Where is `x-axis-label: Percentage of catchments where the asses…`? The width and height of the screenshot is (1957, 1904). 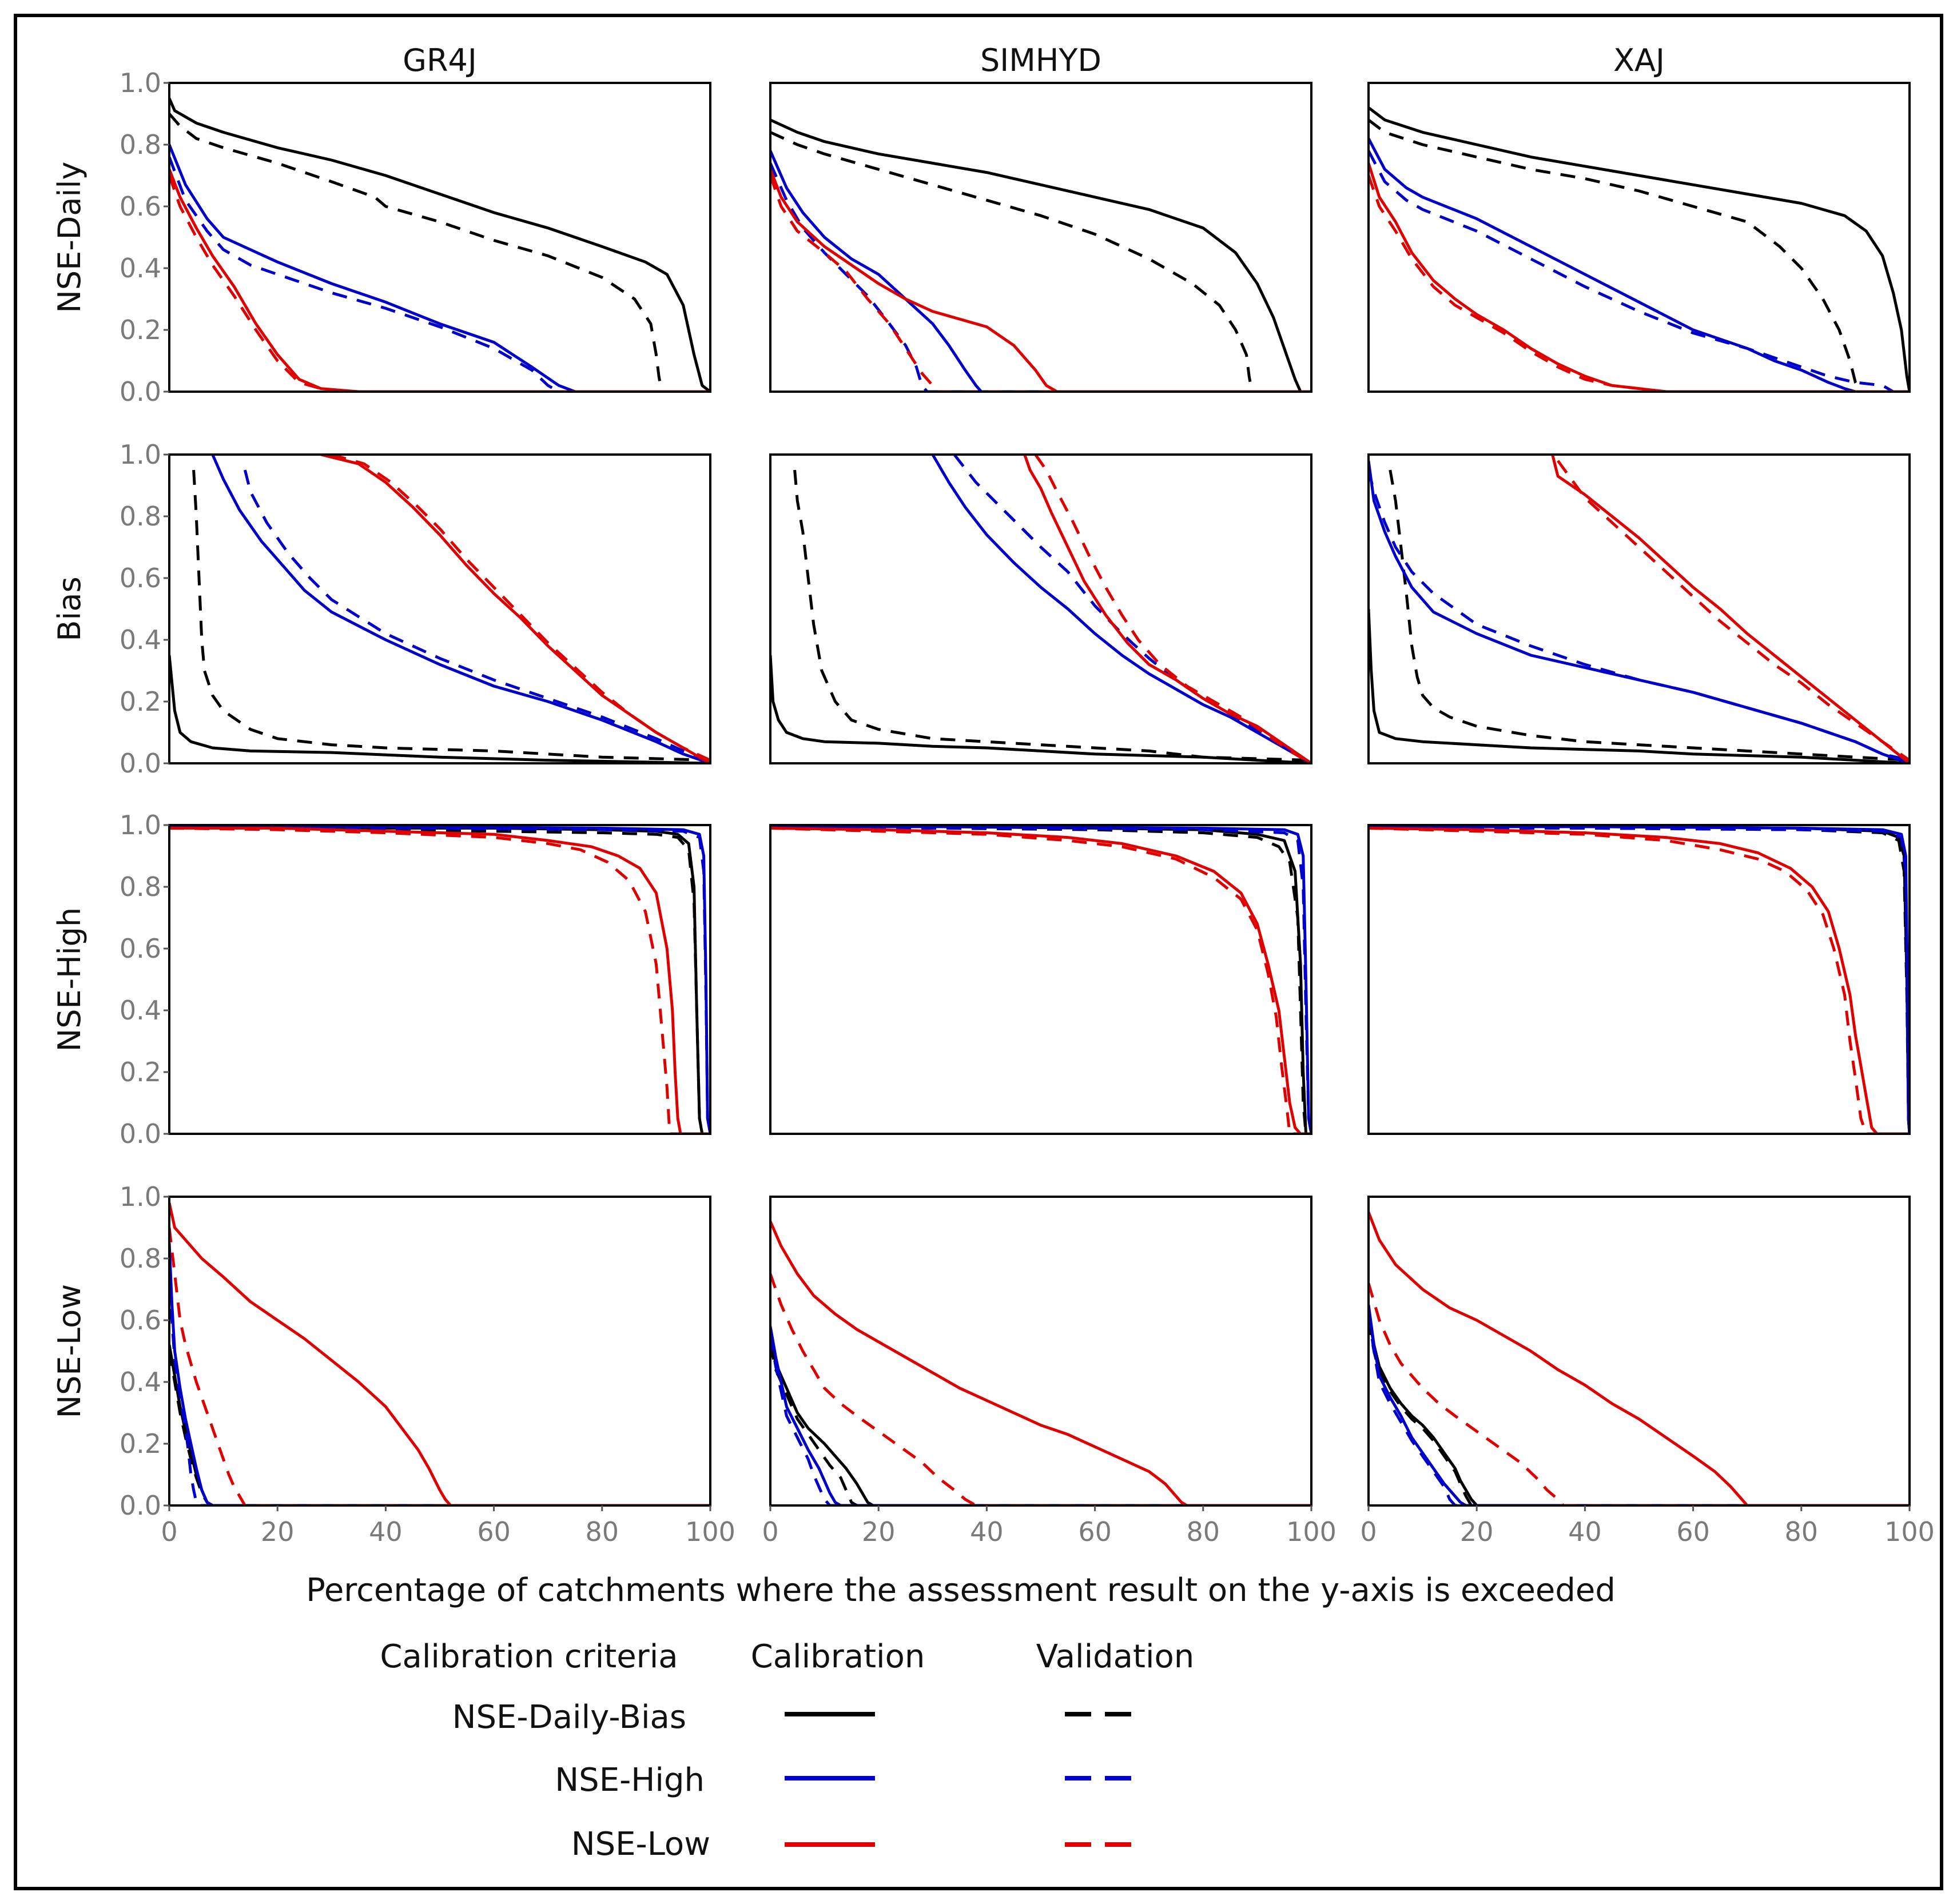 x-axis-label: Percentage of catchments where the asses… is located at coordinates (961, 1590).